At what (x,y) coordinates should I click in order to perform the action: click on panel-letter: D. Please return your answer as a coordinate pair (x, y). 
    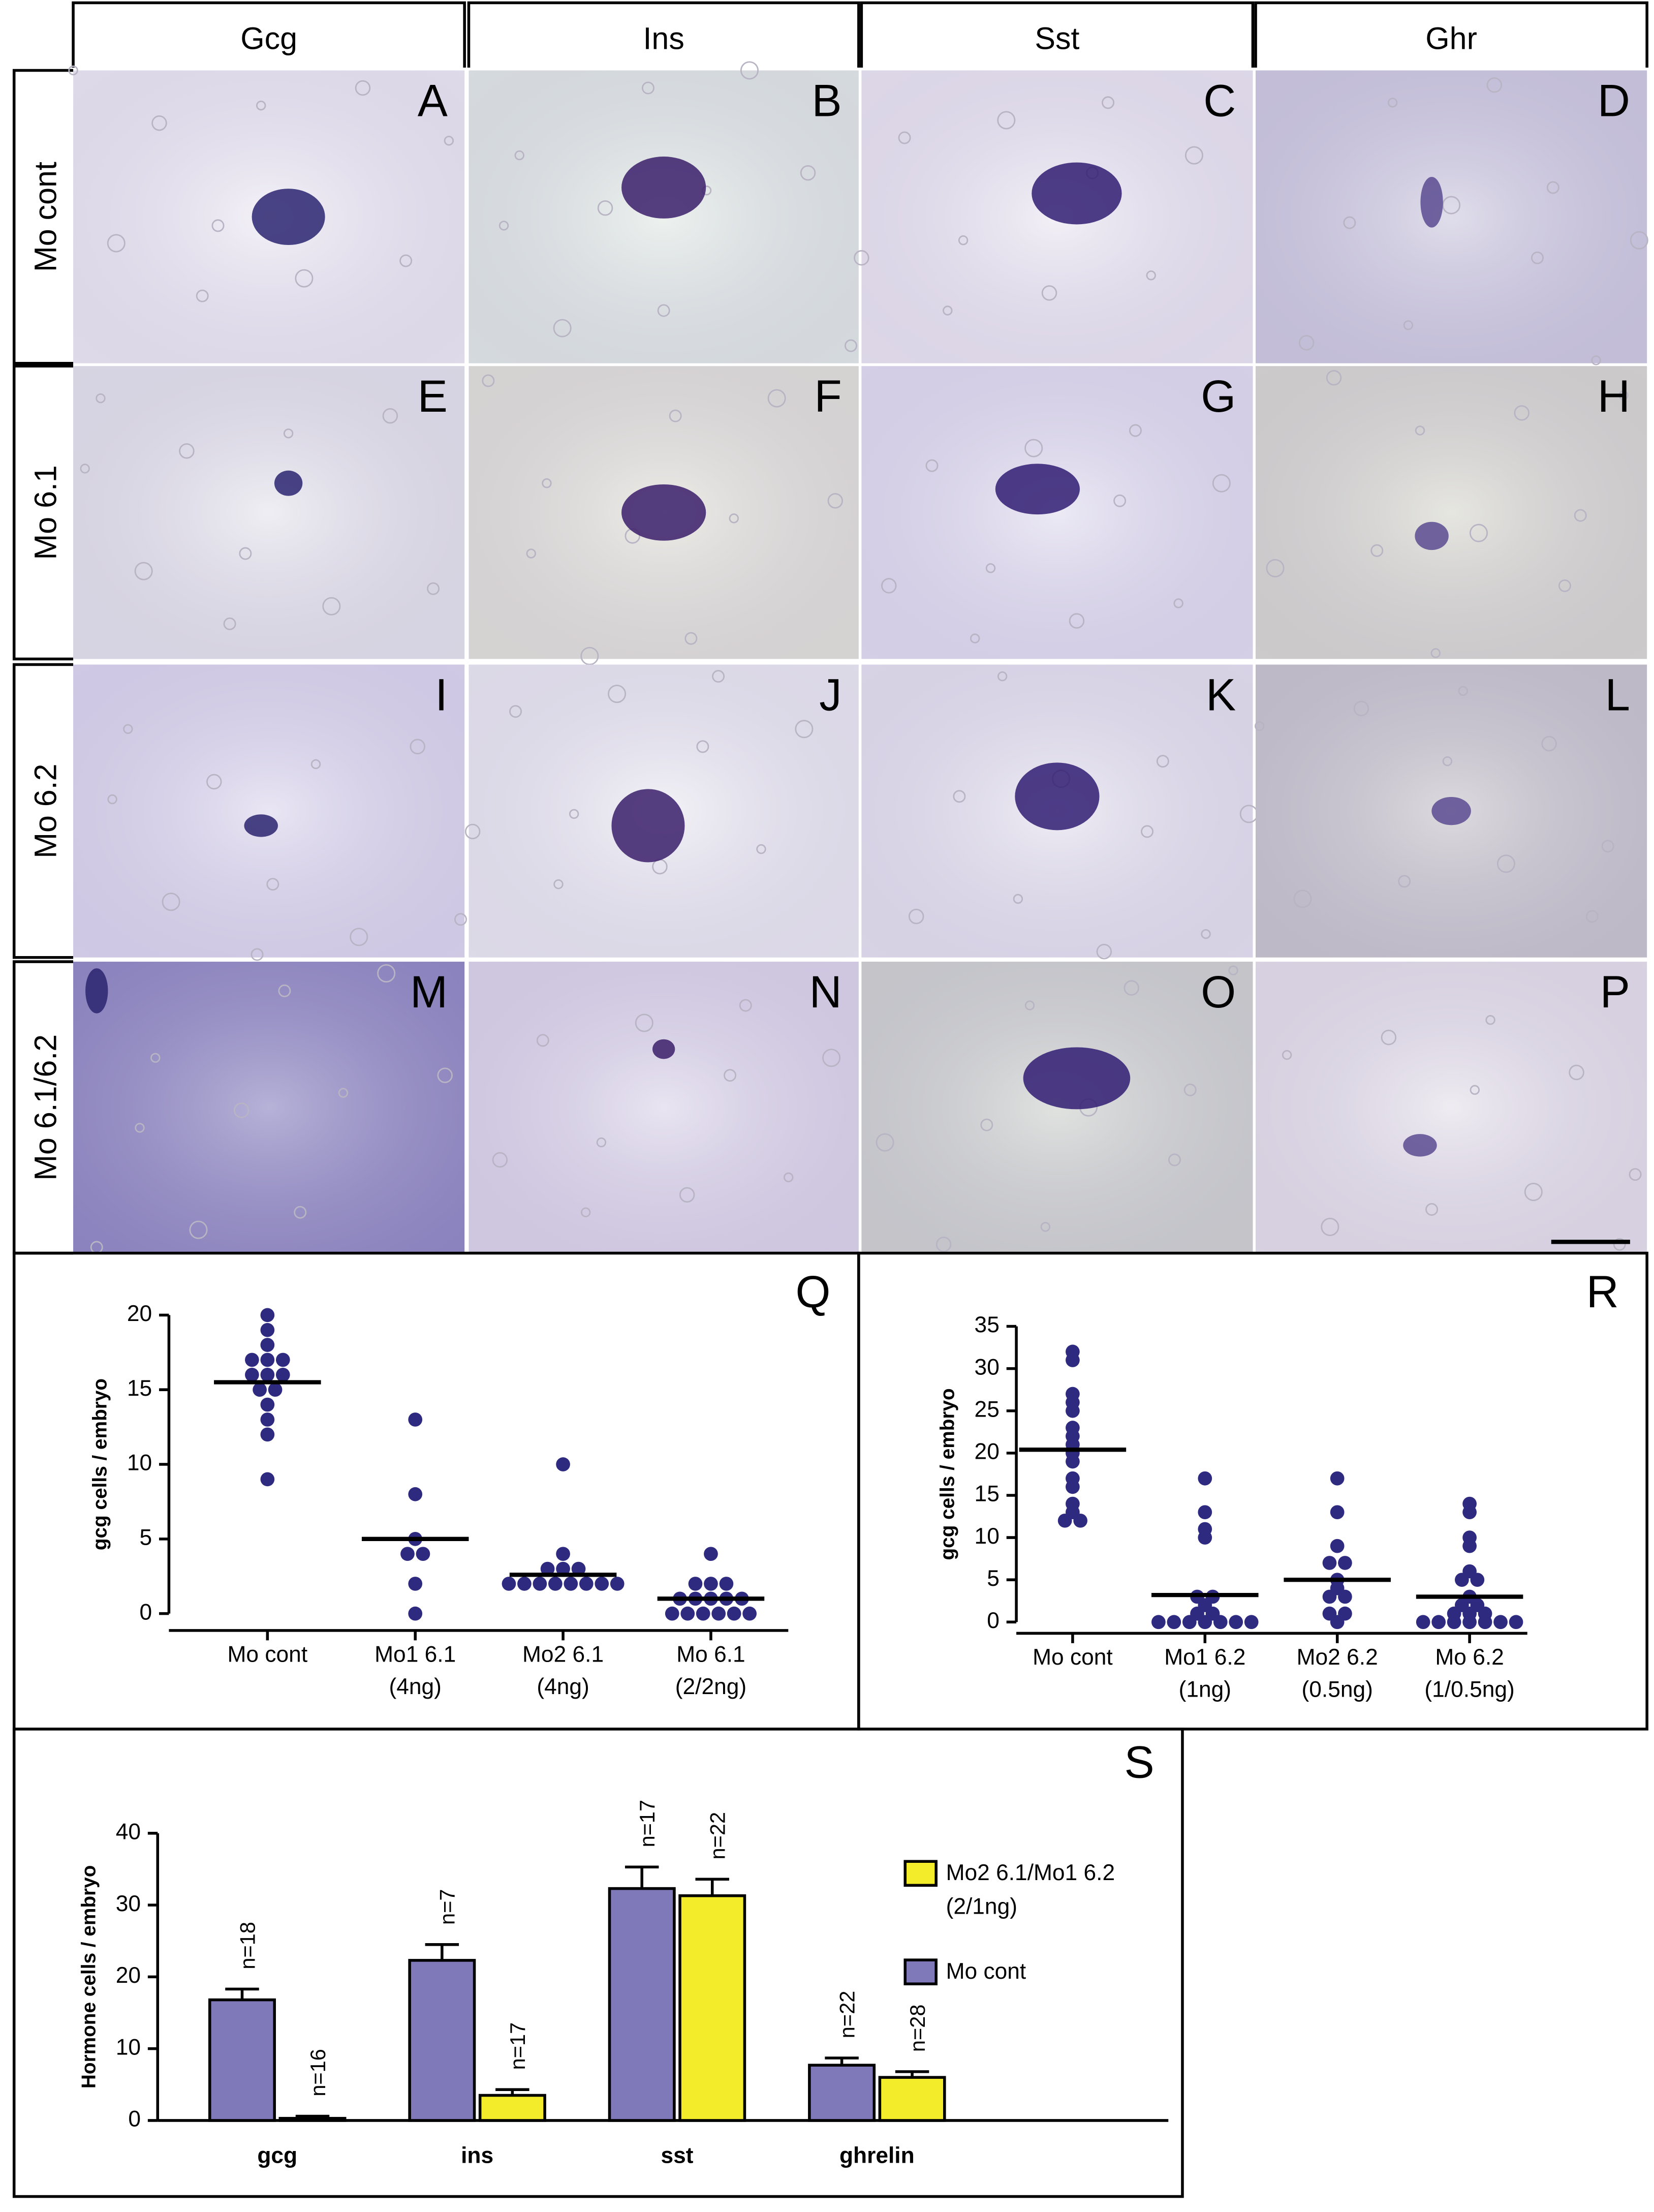
    Looking at the image, I should click on (1614, 100).